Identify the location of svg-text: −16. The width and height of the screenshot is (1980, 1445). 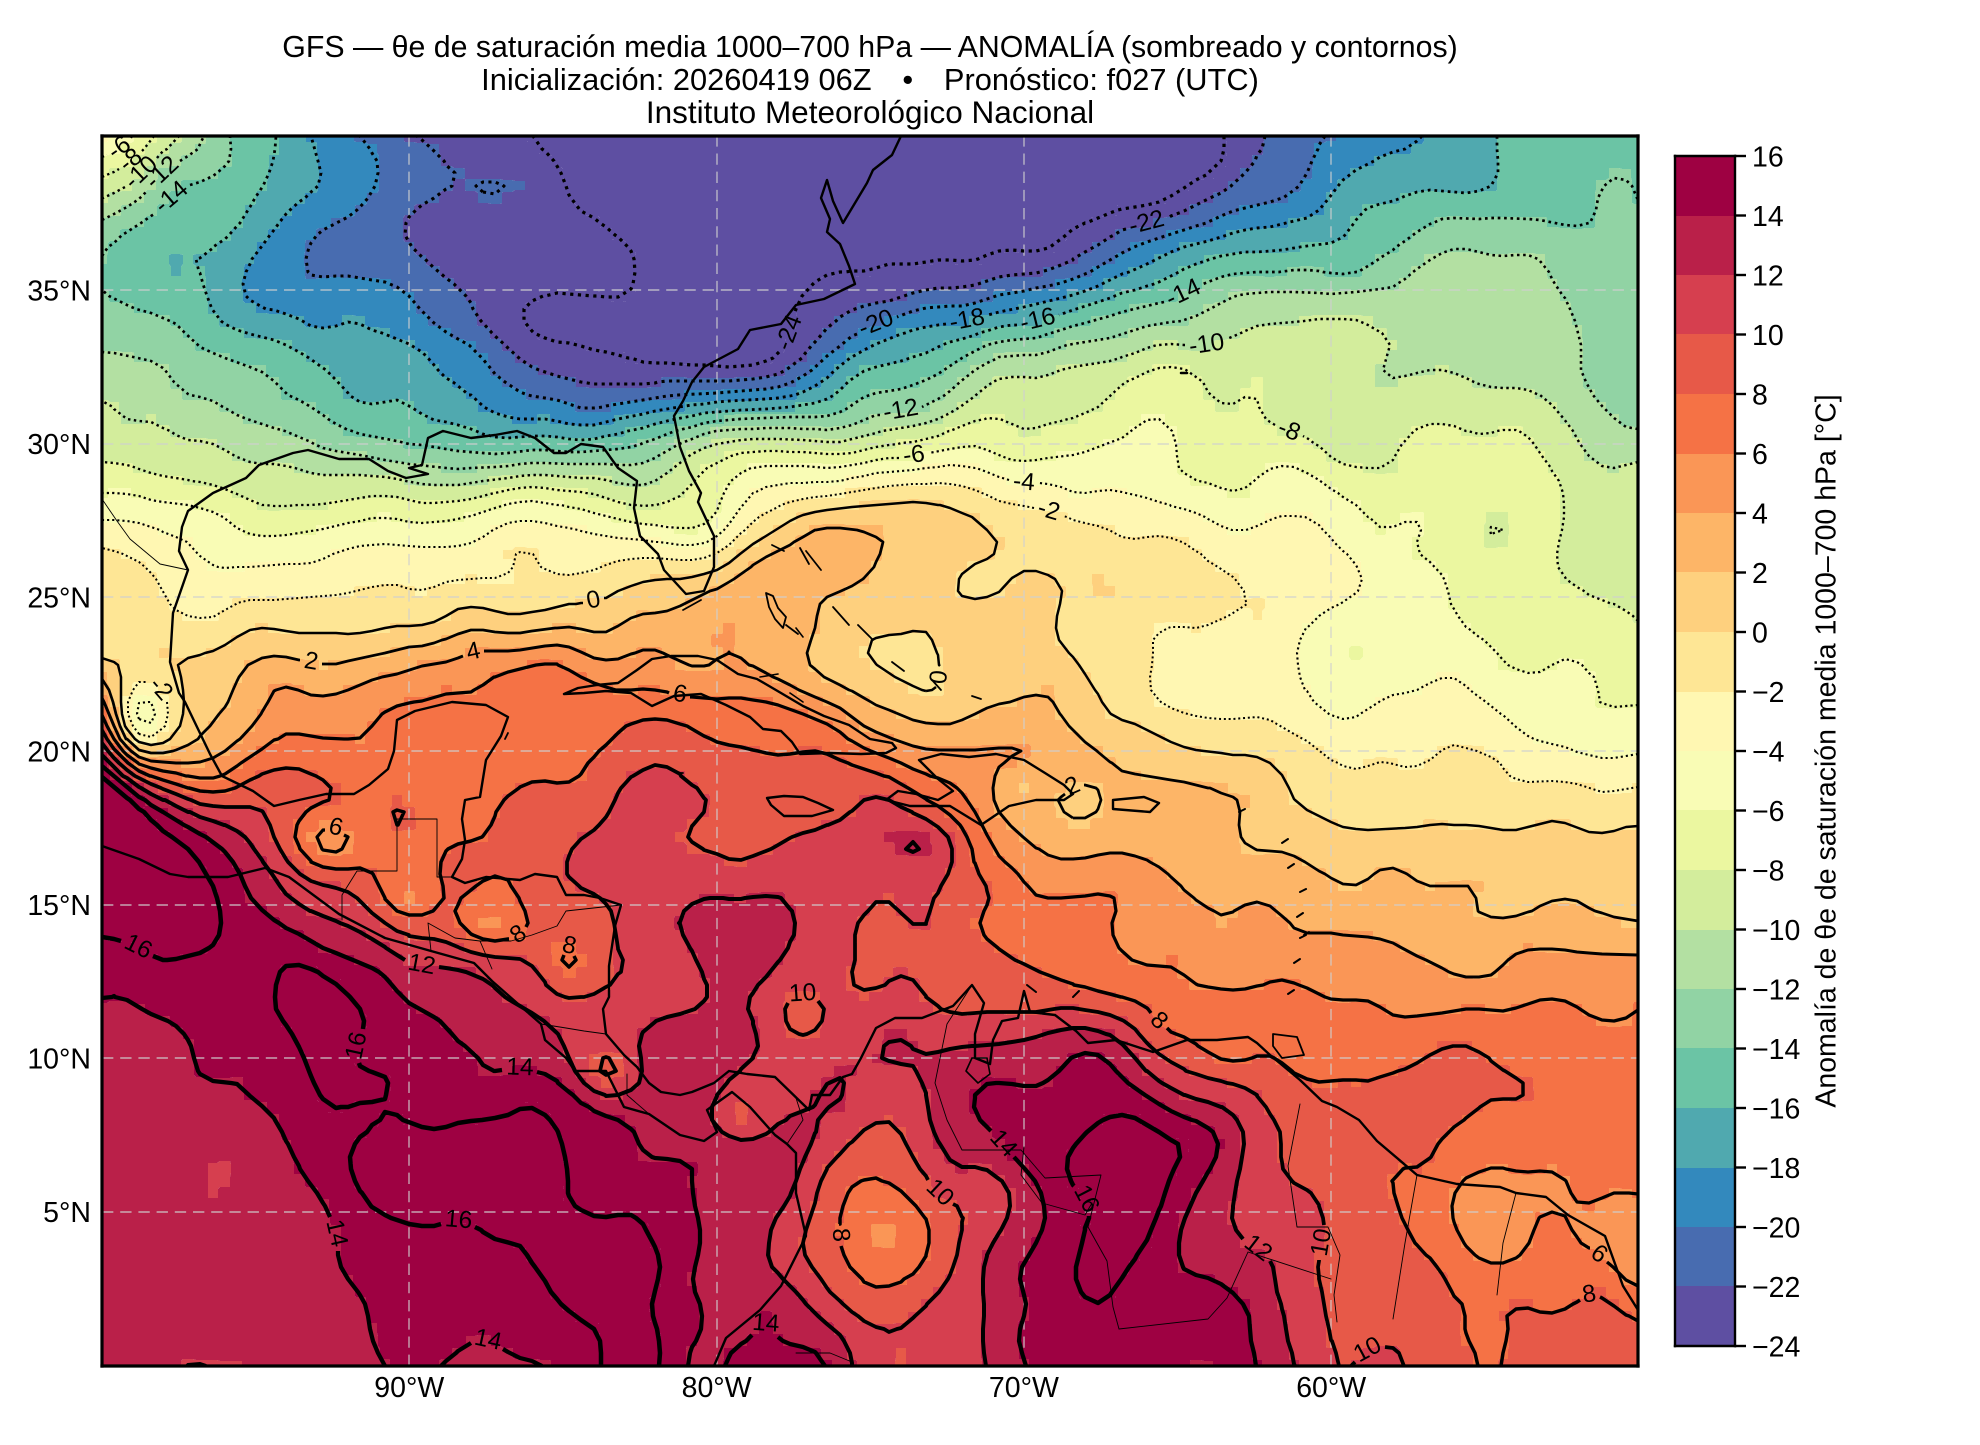
(1776, 1109).